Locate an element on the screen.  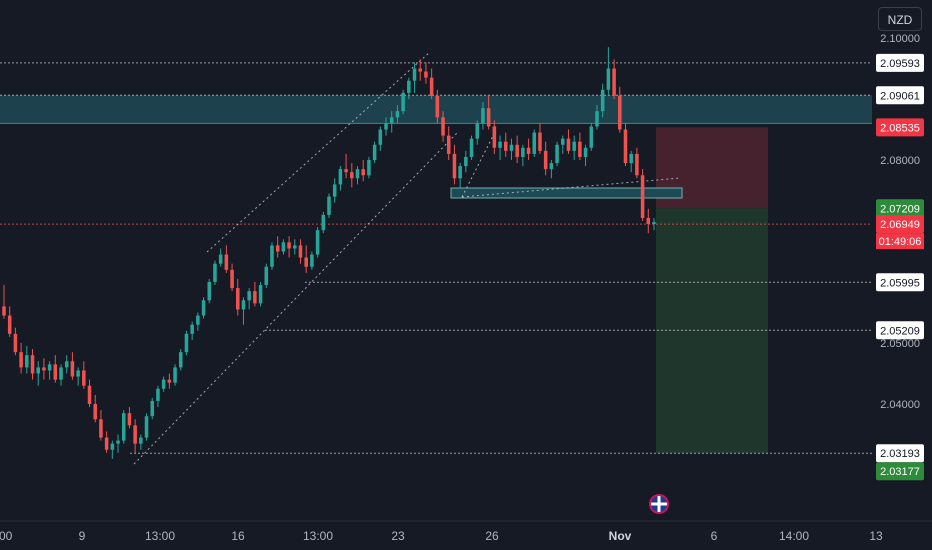
x-tick-label: 16 is located at coordinates (238, 536).